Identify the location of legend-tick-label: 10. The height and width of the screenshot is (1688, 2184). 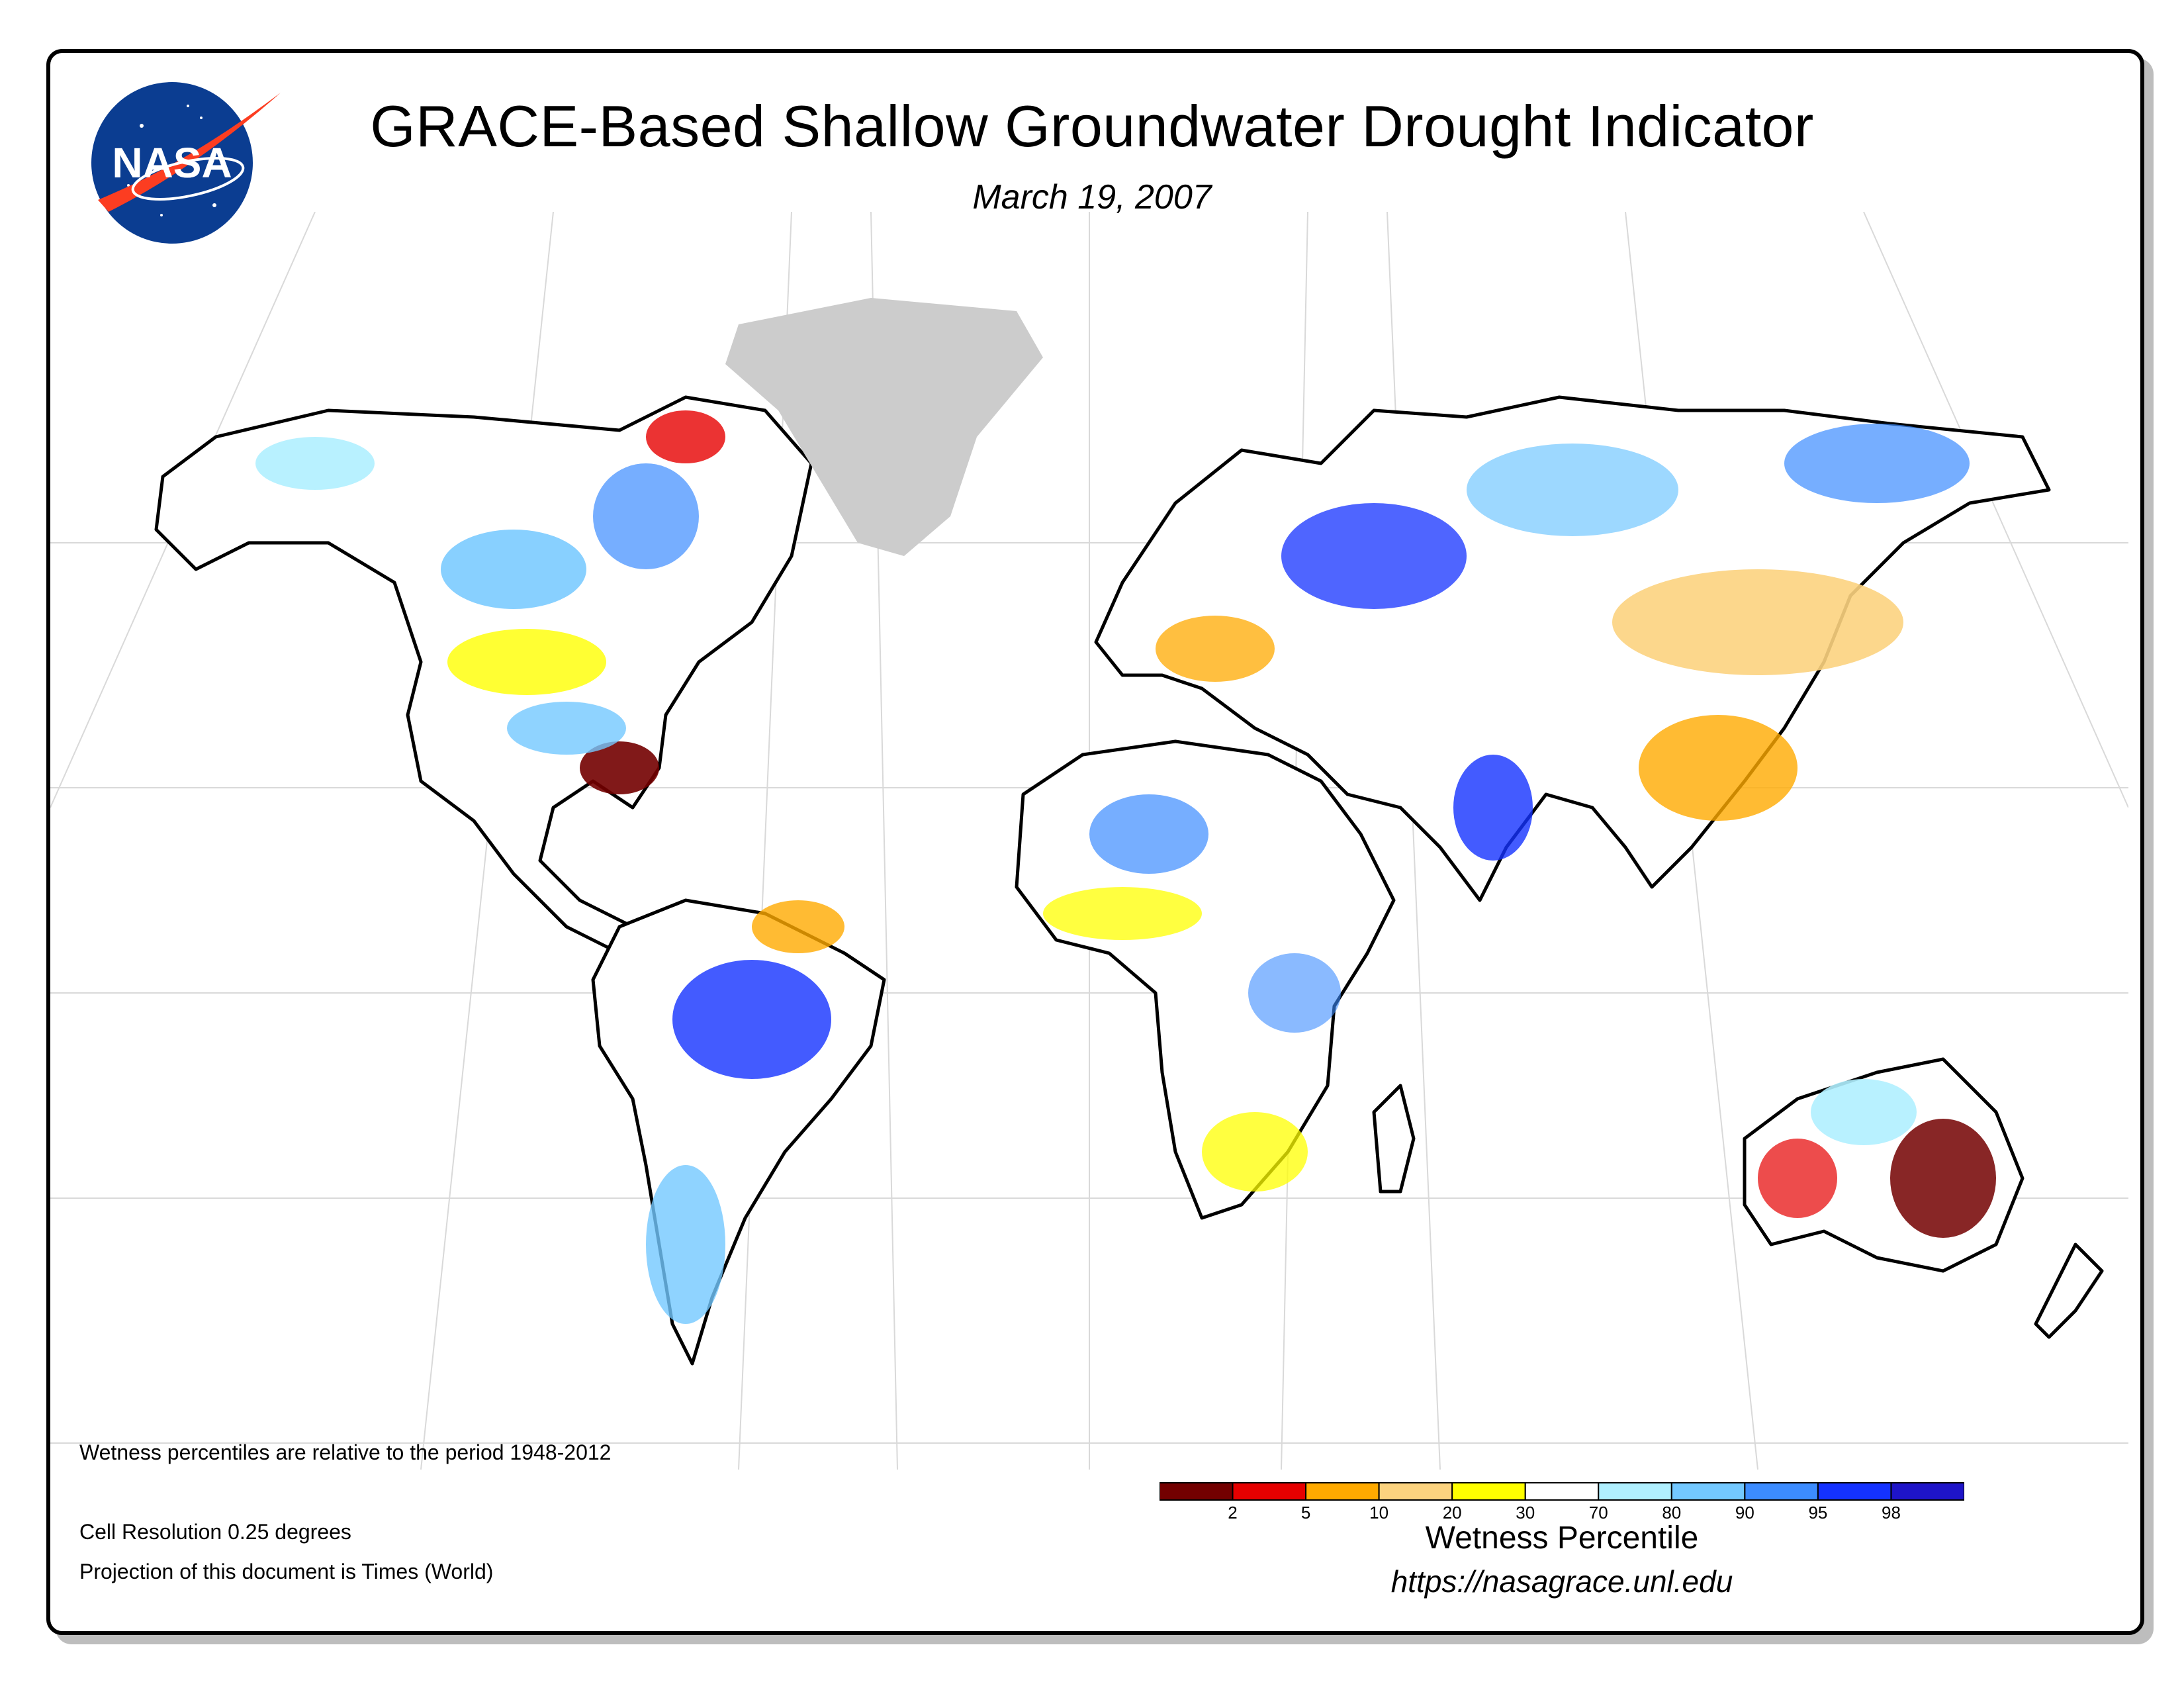
(1379, 1512).